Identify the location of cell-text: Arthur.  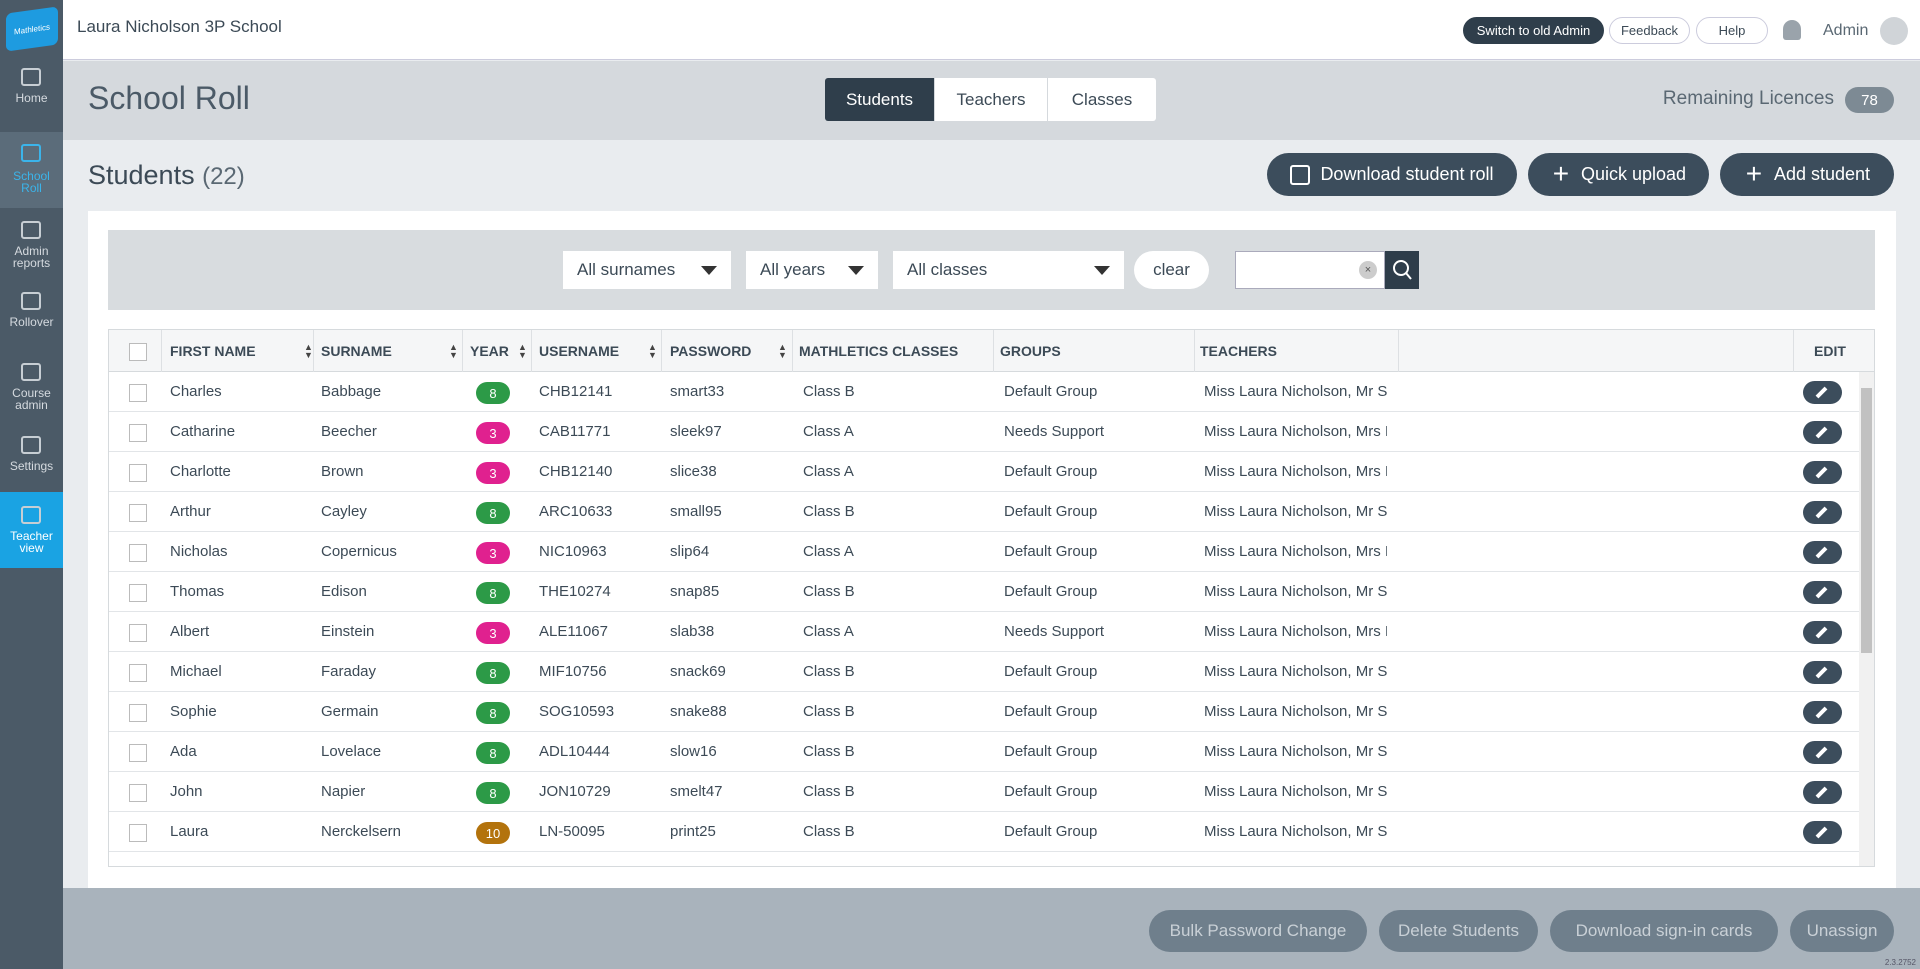
(190, 511).